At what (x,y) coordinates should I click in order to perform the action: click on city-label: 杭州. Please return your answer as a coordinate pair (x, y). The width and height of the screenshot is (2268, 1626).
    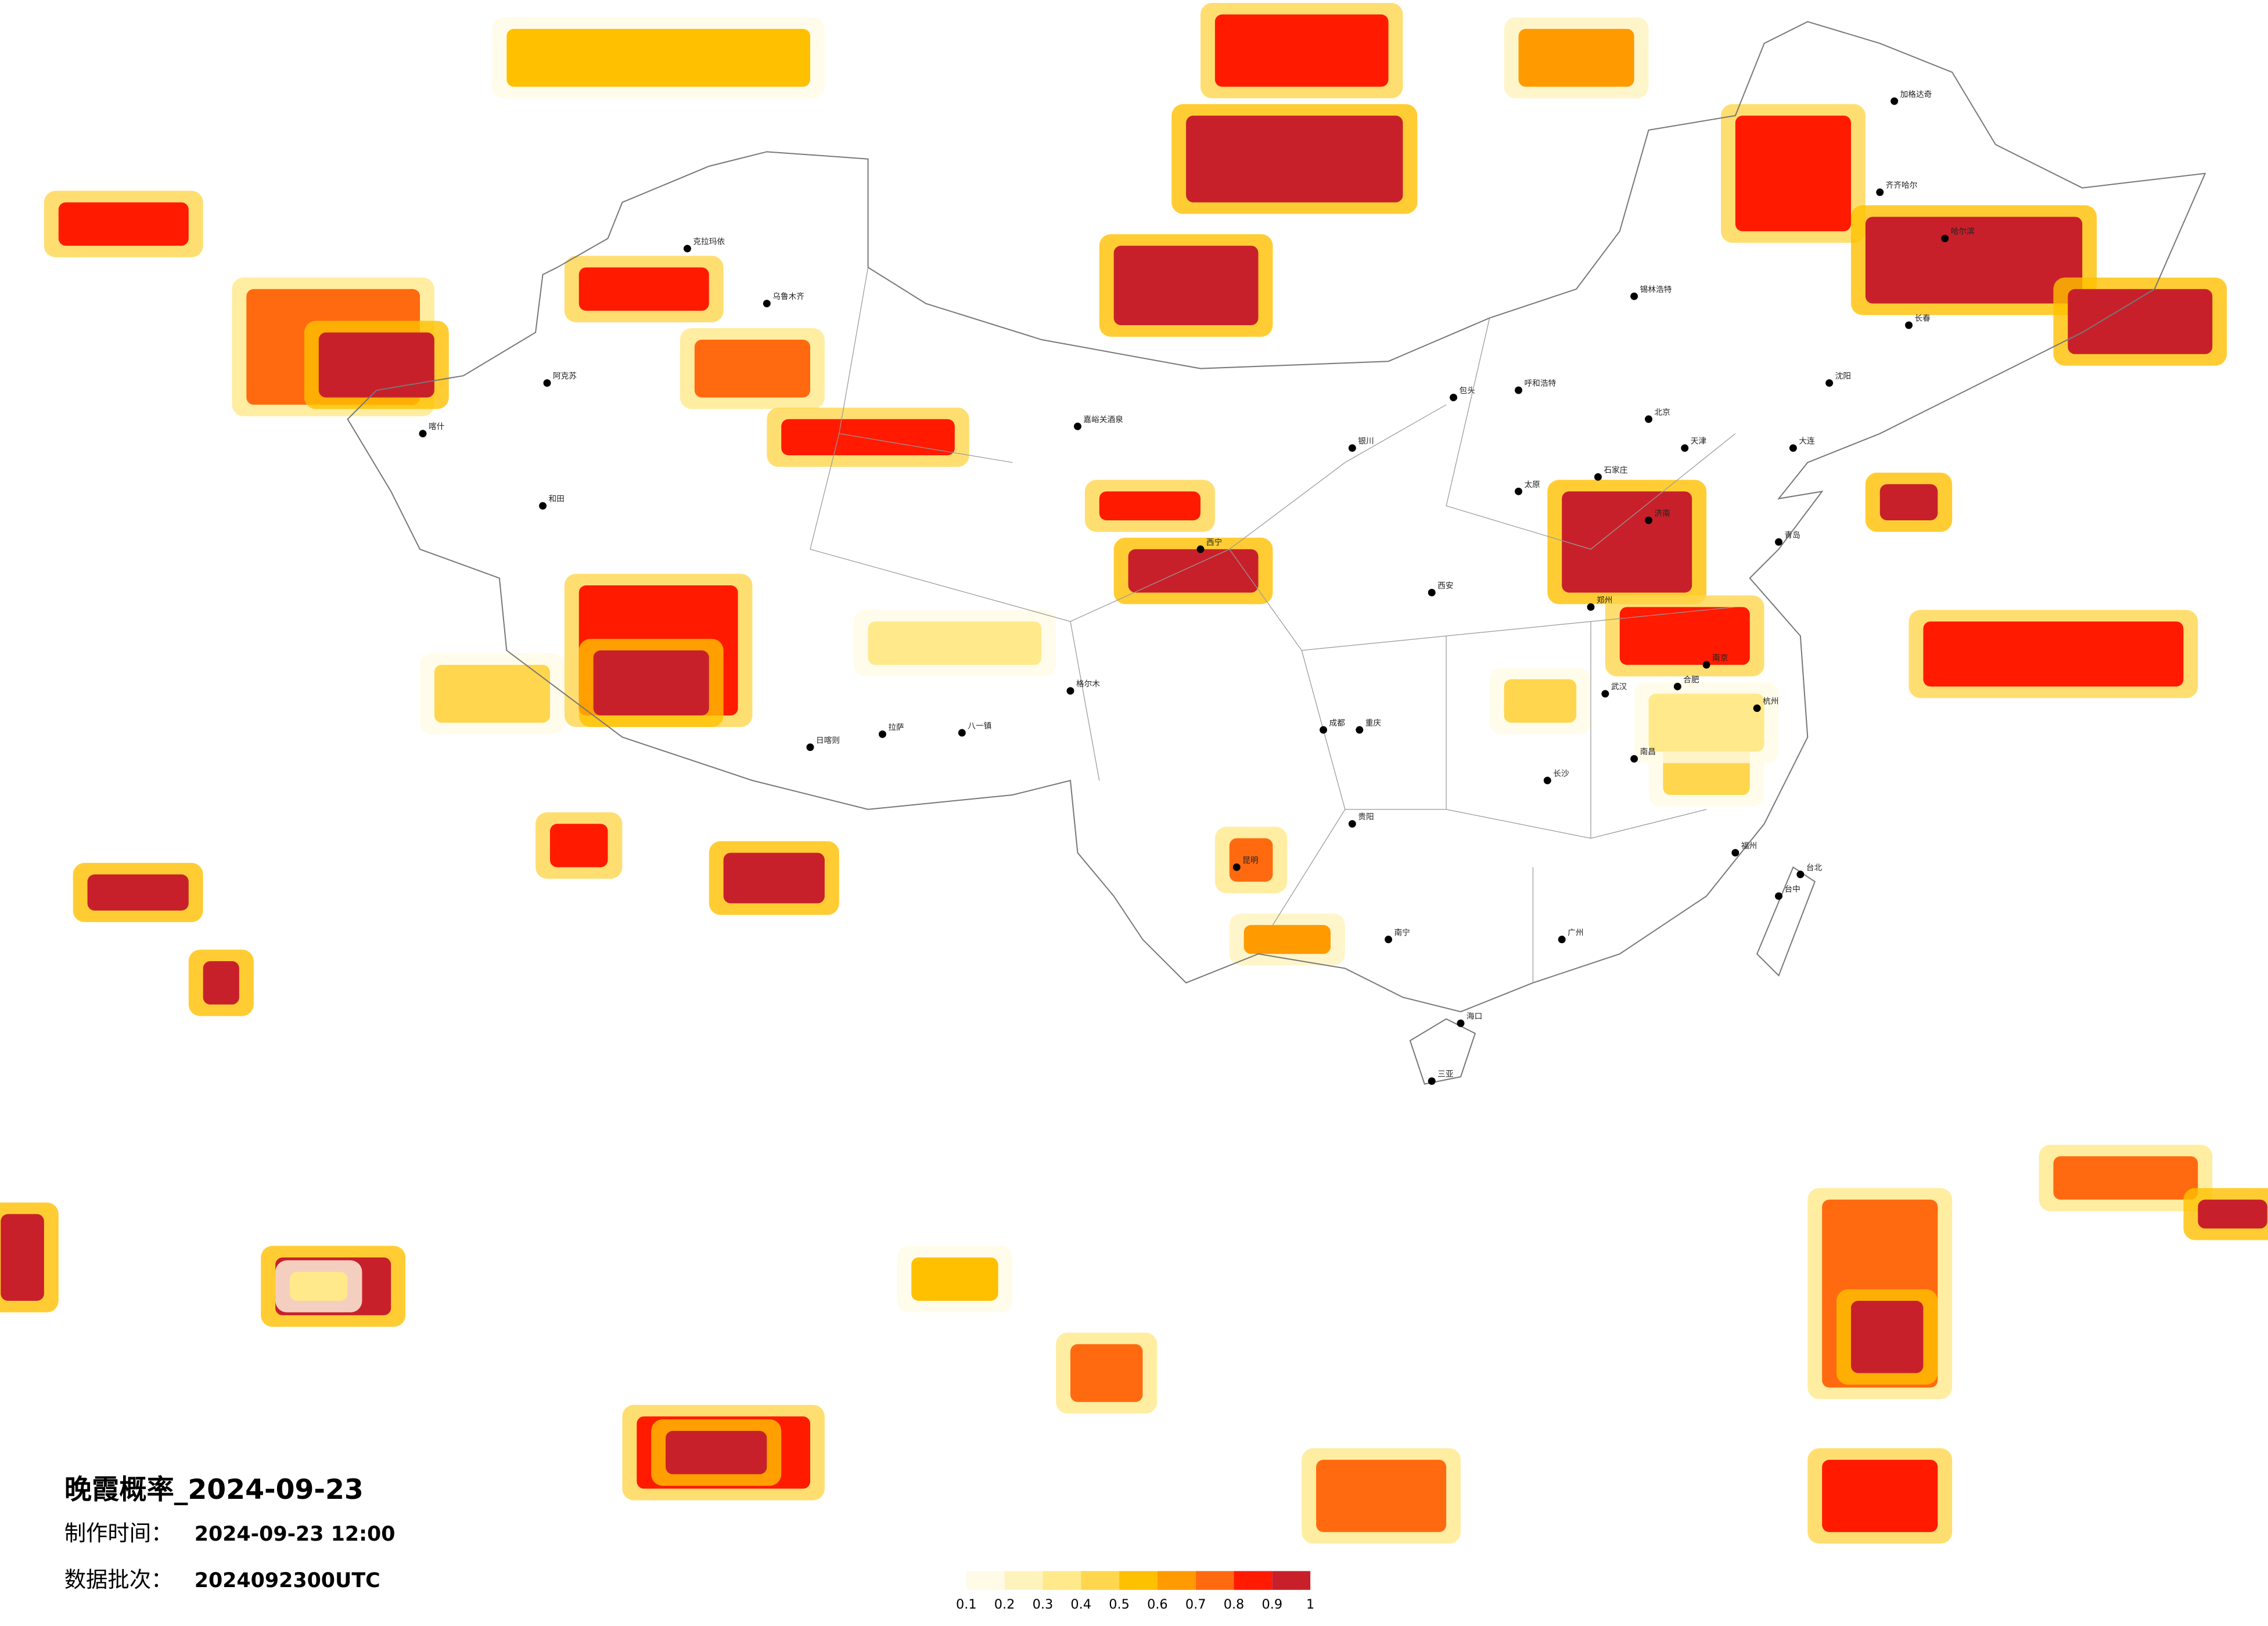
    Looking at the image, I should click on (1770, 701).